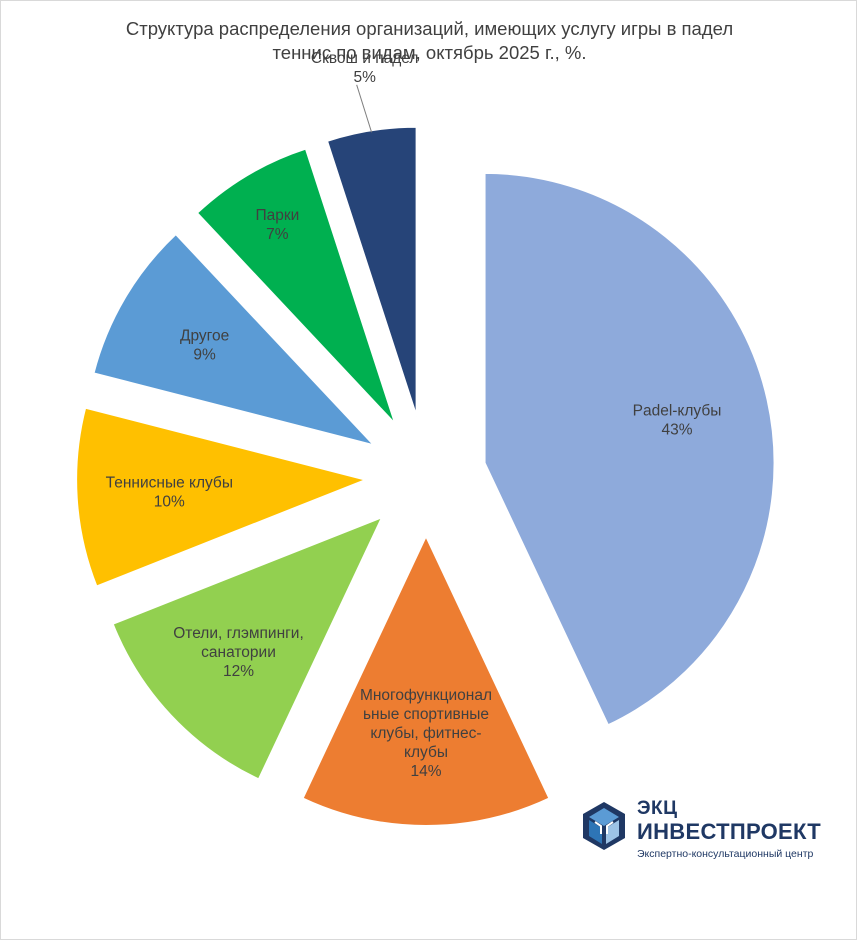 This screenshot has width=857, height=941. Describe the element at coordinates (426, 714) in the screenshot. I see `slice-label-2-line-2: ьные спортивные` at that location.